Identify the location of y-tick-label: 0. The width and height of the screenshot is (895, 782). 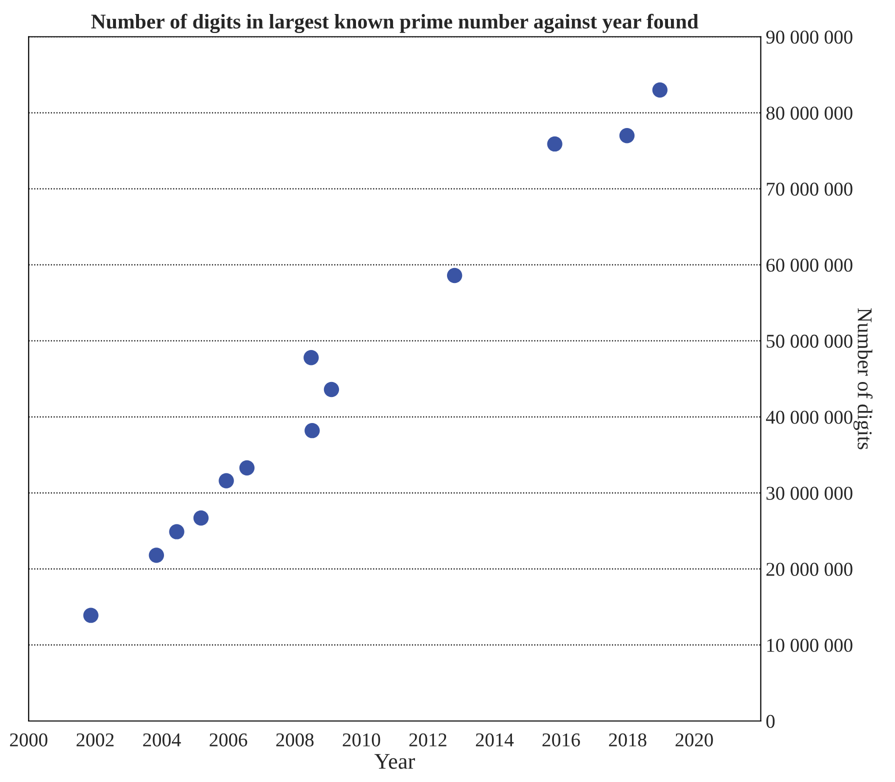
(770, 721).